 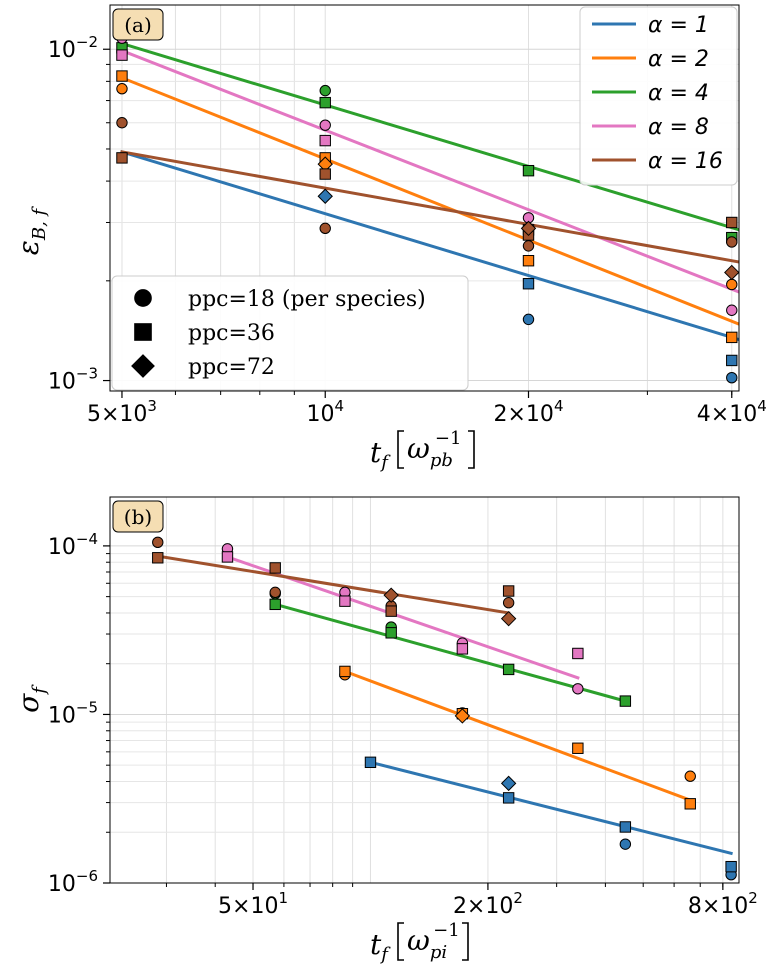 I want to click on legend-alpha: α = 1 α = 2 α = 4 α = 8 α = 16, so click(x=658, y=96).